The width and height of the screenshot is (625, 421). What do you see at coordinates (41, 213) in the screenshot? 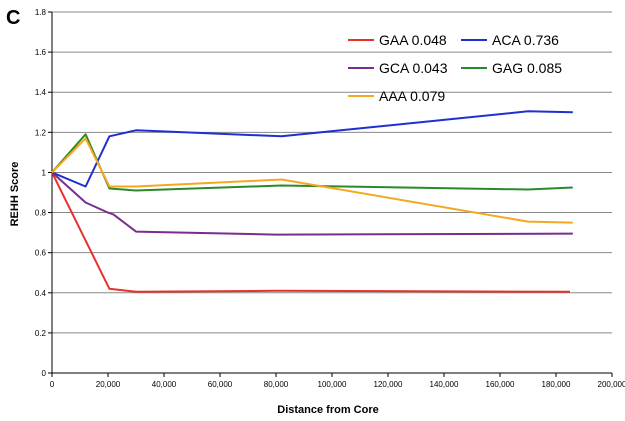
I see `y-tick-label: 0.8` at bounding box center [41, 213].